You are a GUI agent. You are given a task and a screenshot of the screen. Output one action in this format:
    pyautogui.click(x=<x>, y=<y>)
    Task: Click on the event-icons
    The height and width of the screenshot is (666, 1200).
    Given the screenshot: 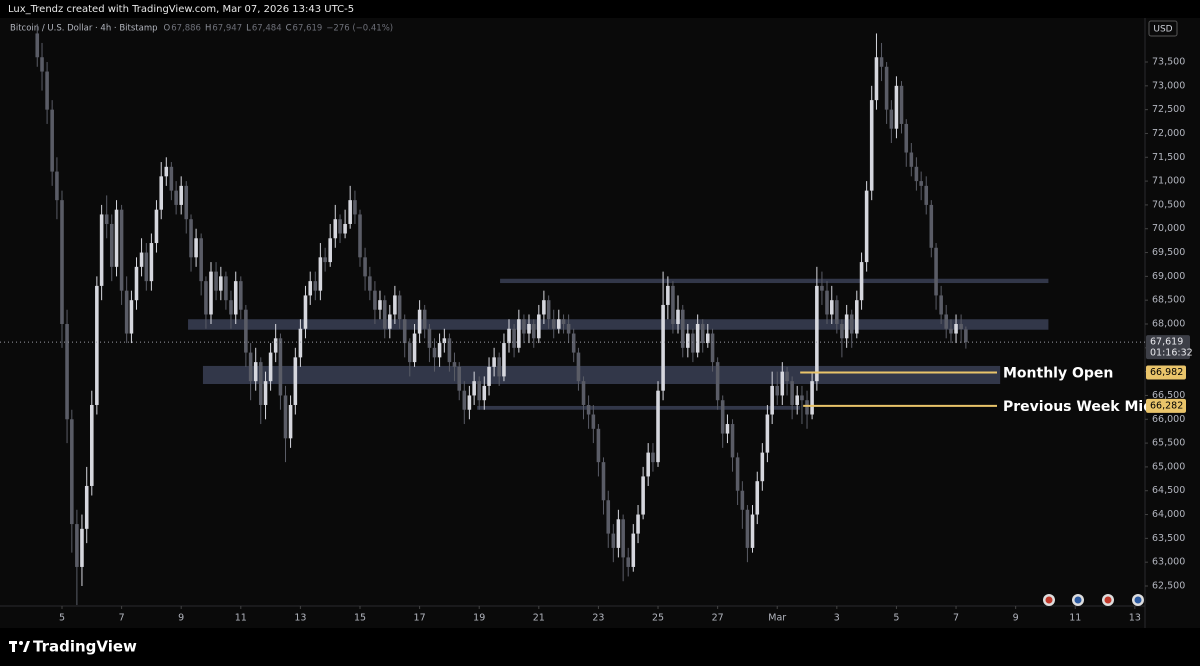 What is the action you would take?
    pyautogui.click(x=1093, y=600)
    